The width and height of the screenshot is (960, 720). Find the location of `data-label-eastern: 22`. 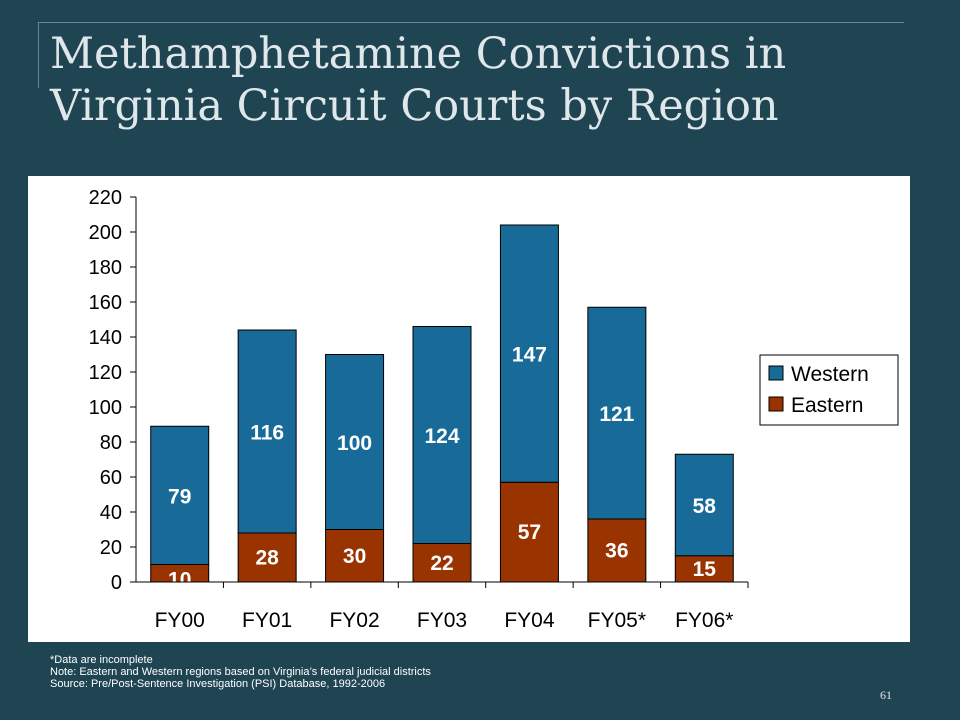

data-label-eastern: 22 is located at coordinates (441, 563).